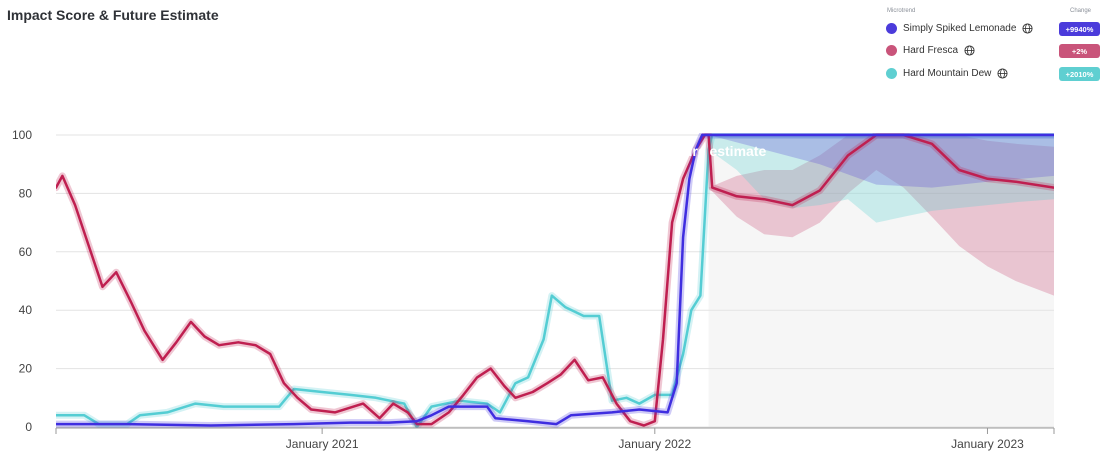 The width and height of the screenshot is (1112, 458). Describe the element at coordinates (1079, 74) in the screenshot. I see `change-badge-hard-mountain-dew: +2010%` at that location.